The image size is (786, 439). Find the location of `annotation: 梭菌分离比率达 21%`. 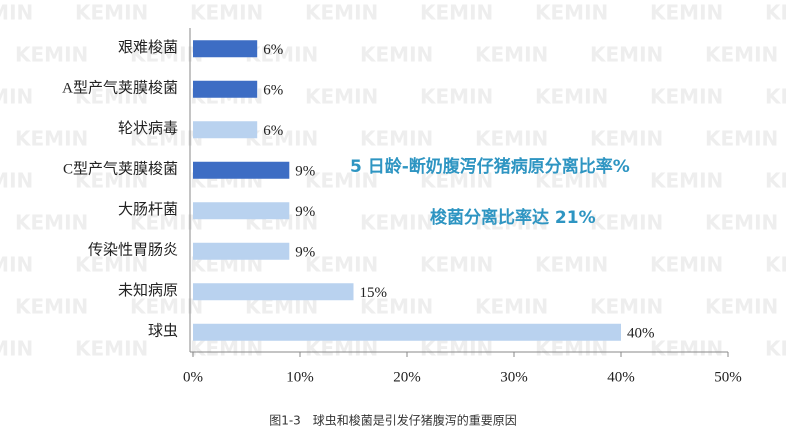

annotation: 梭菌分离比率达 21% is located at coordinates (513, 217).